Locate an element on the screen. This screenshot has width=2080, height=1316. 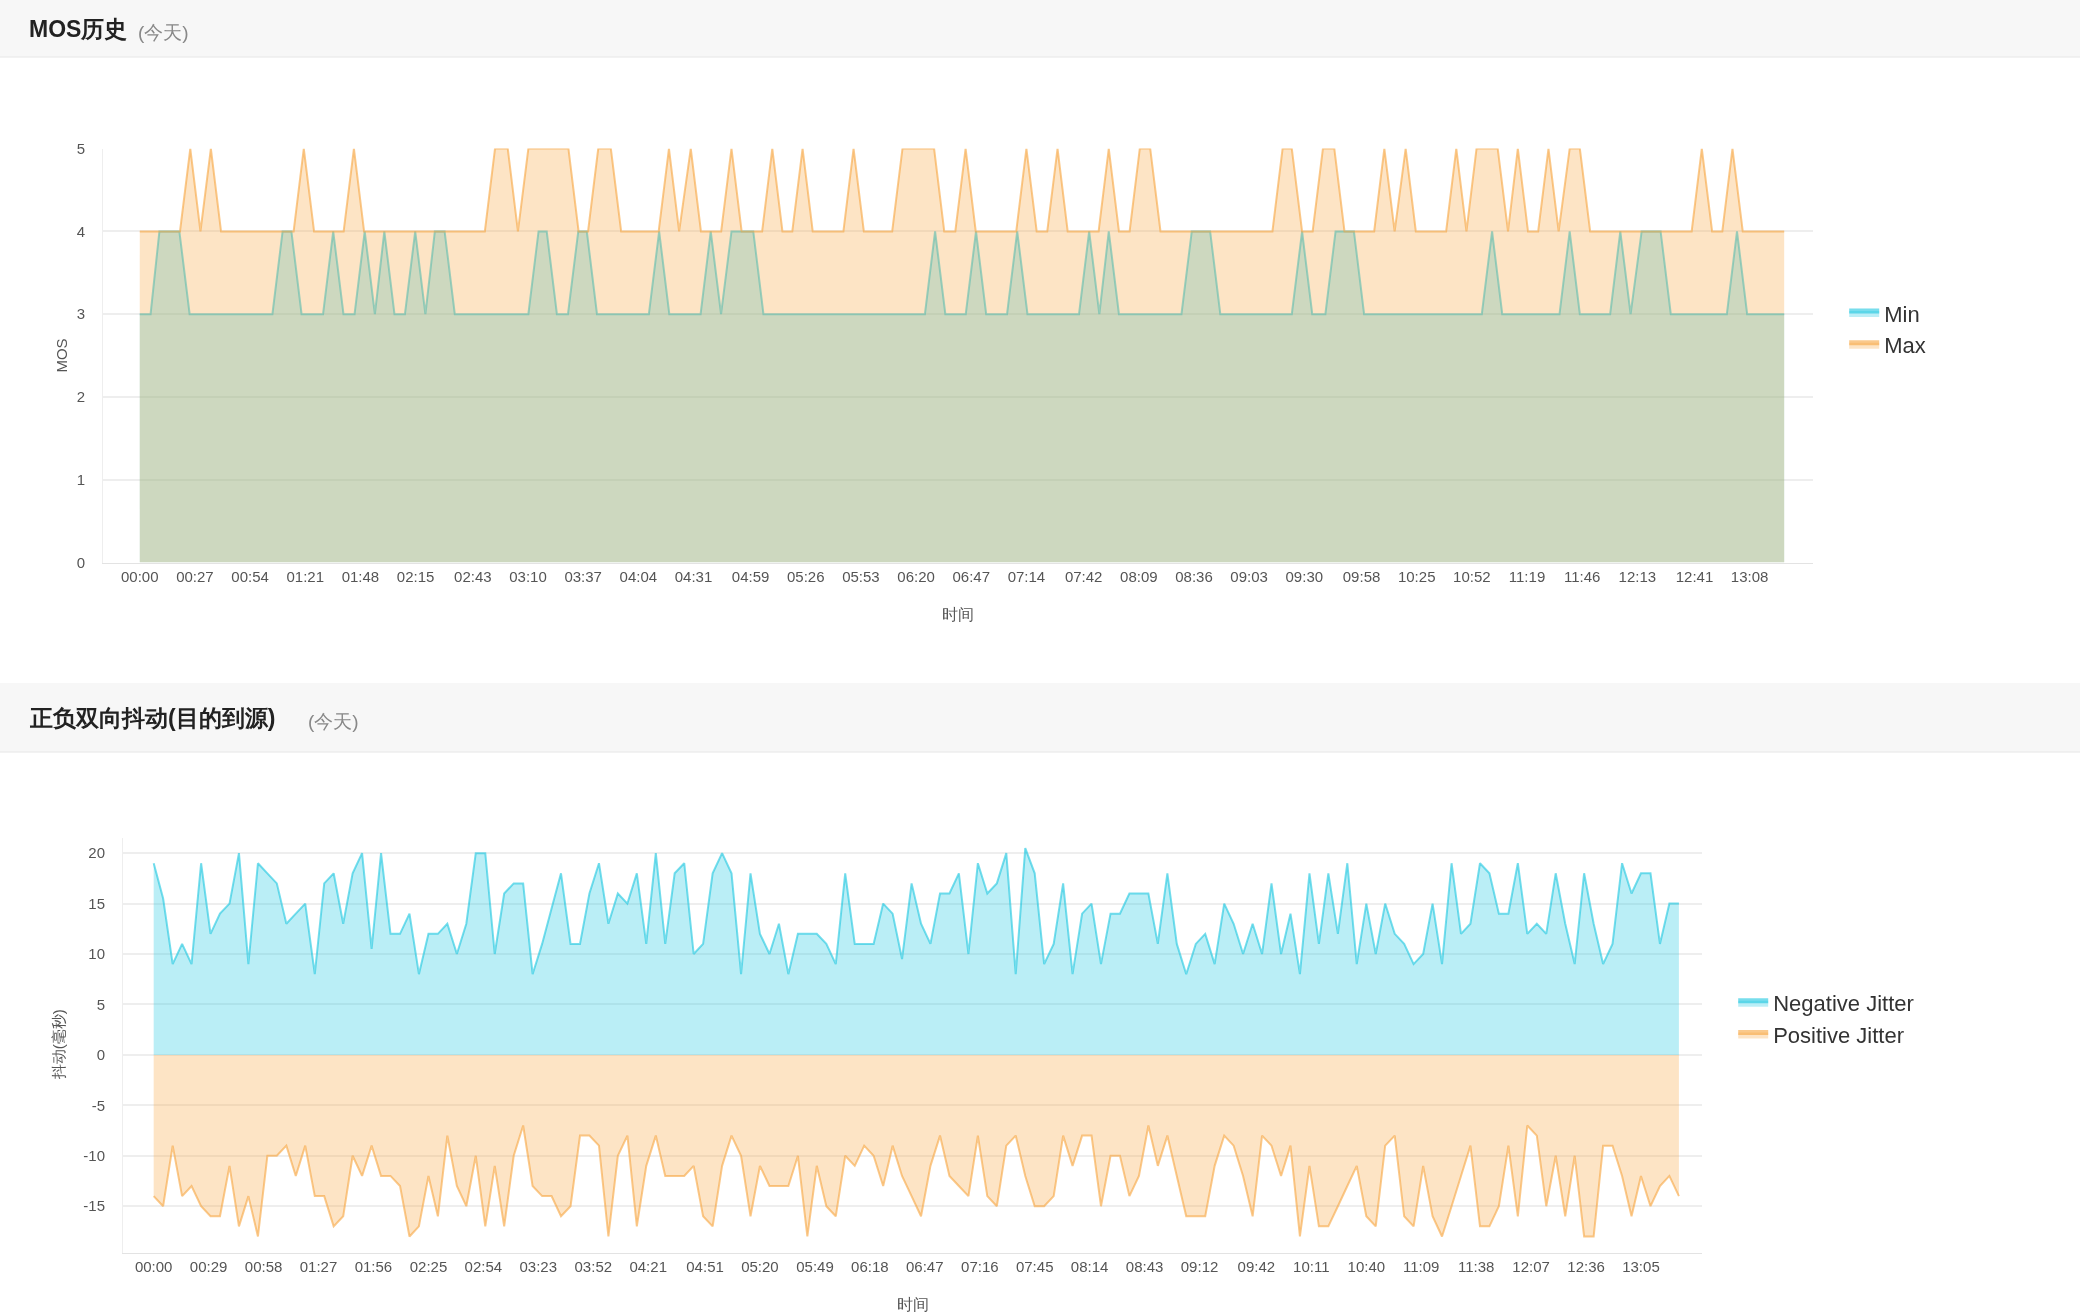
x-tick-label: 11:09 is located at coordinates (1421, 1266).